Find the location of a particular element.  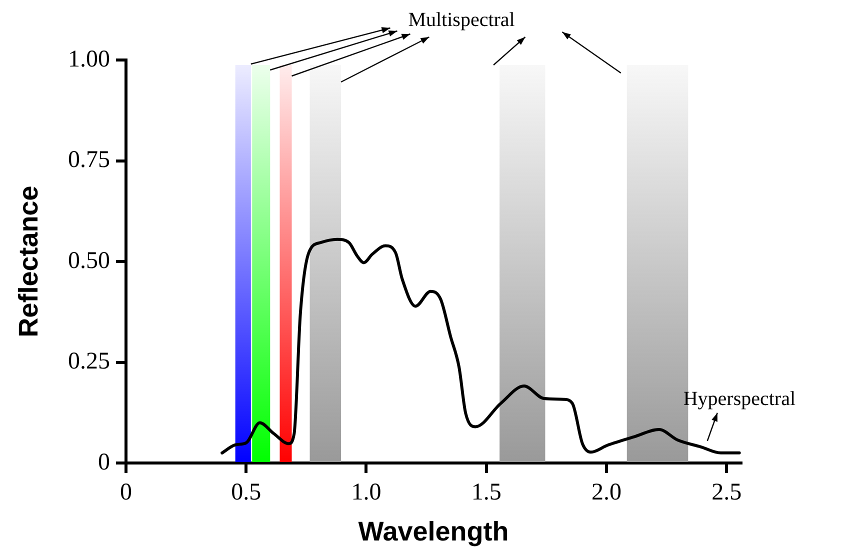

x-tick-label: 2.5 is located at coordinates (727, 493).